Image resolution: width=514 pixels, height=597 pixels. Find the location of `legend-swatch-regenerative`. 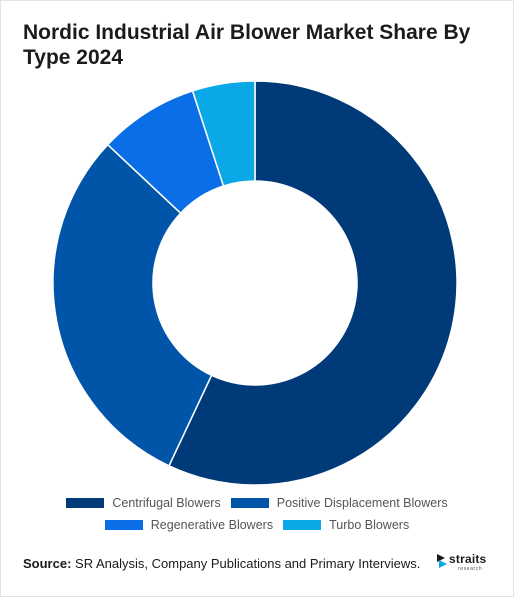

legend-swatch-regenerative is located at coordinates (123, 525).